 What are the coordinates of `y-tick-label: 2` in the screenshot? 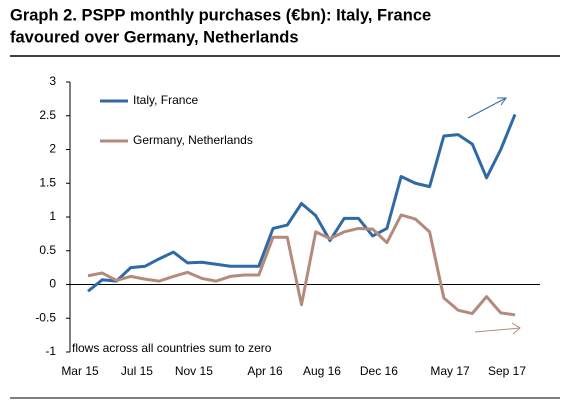 It's located at (52, 149).